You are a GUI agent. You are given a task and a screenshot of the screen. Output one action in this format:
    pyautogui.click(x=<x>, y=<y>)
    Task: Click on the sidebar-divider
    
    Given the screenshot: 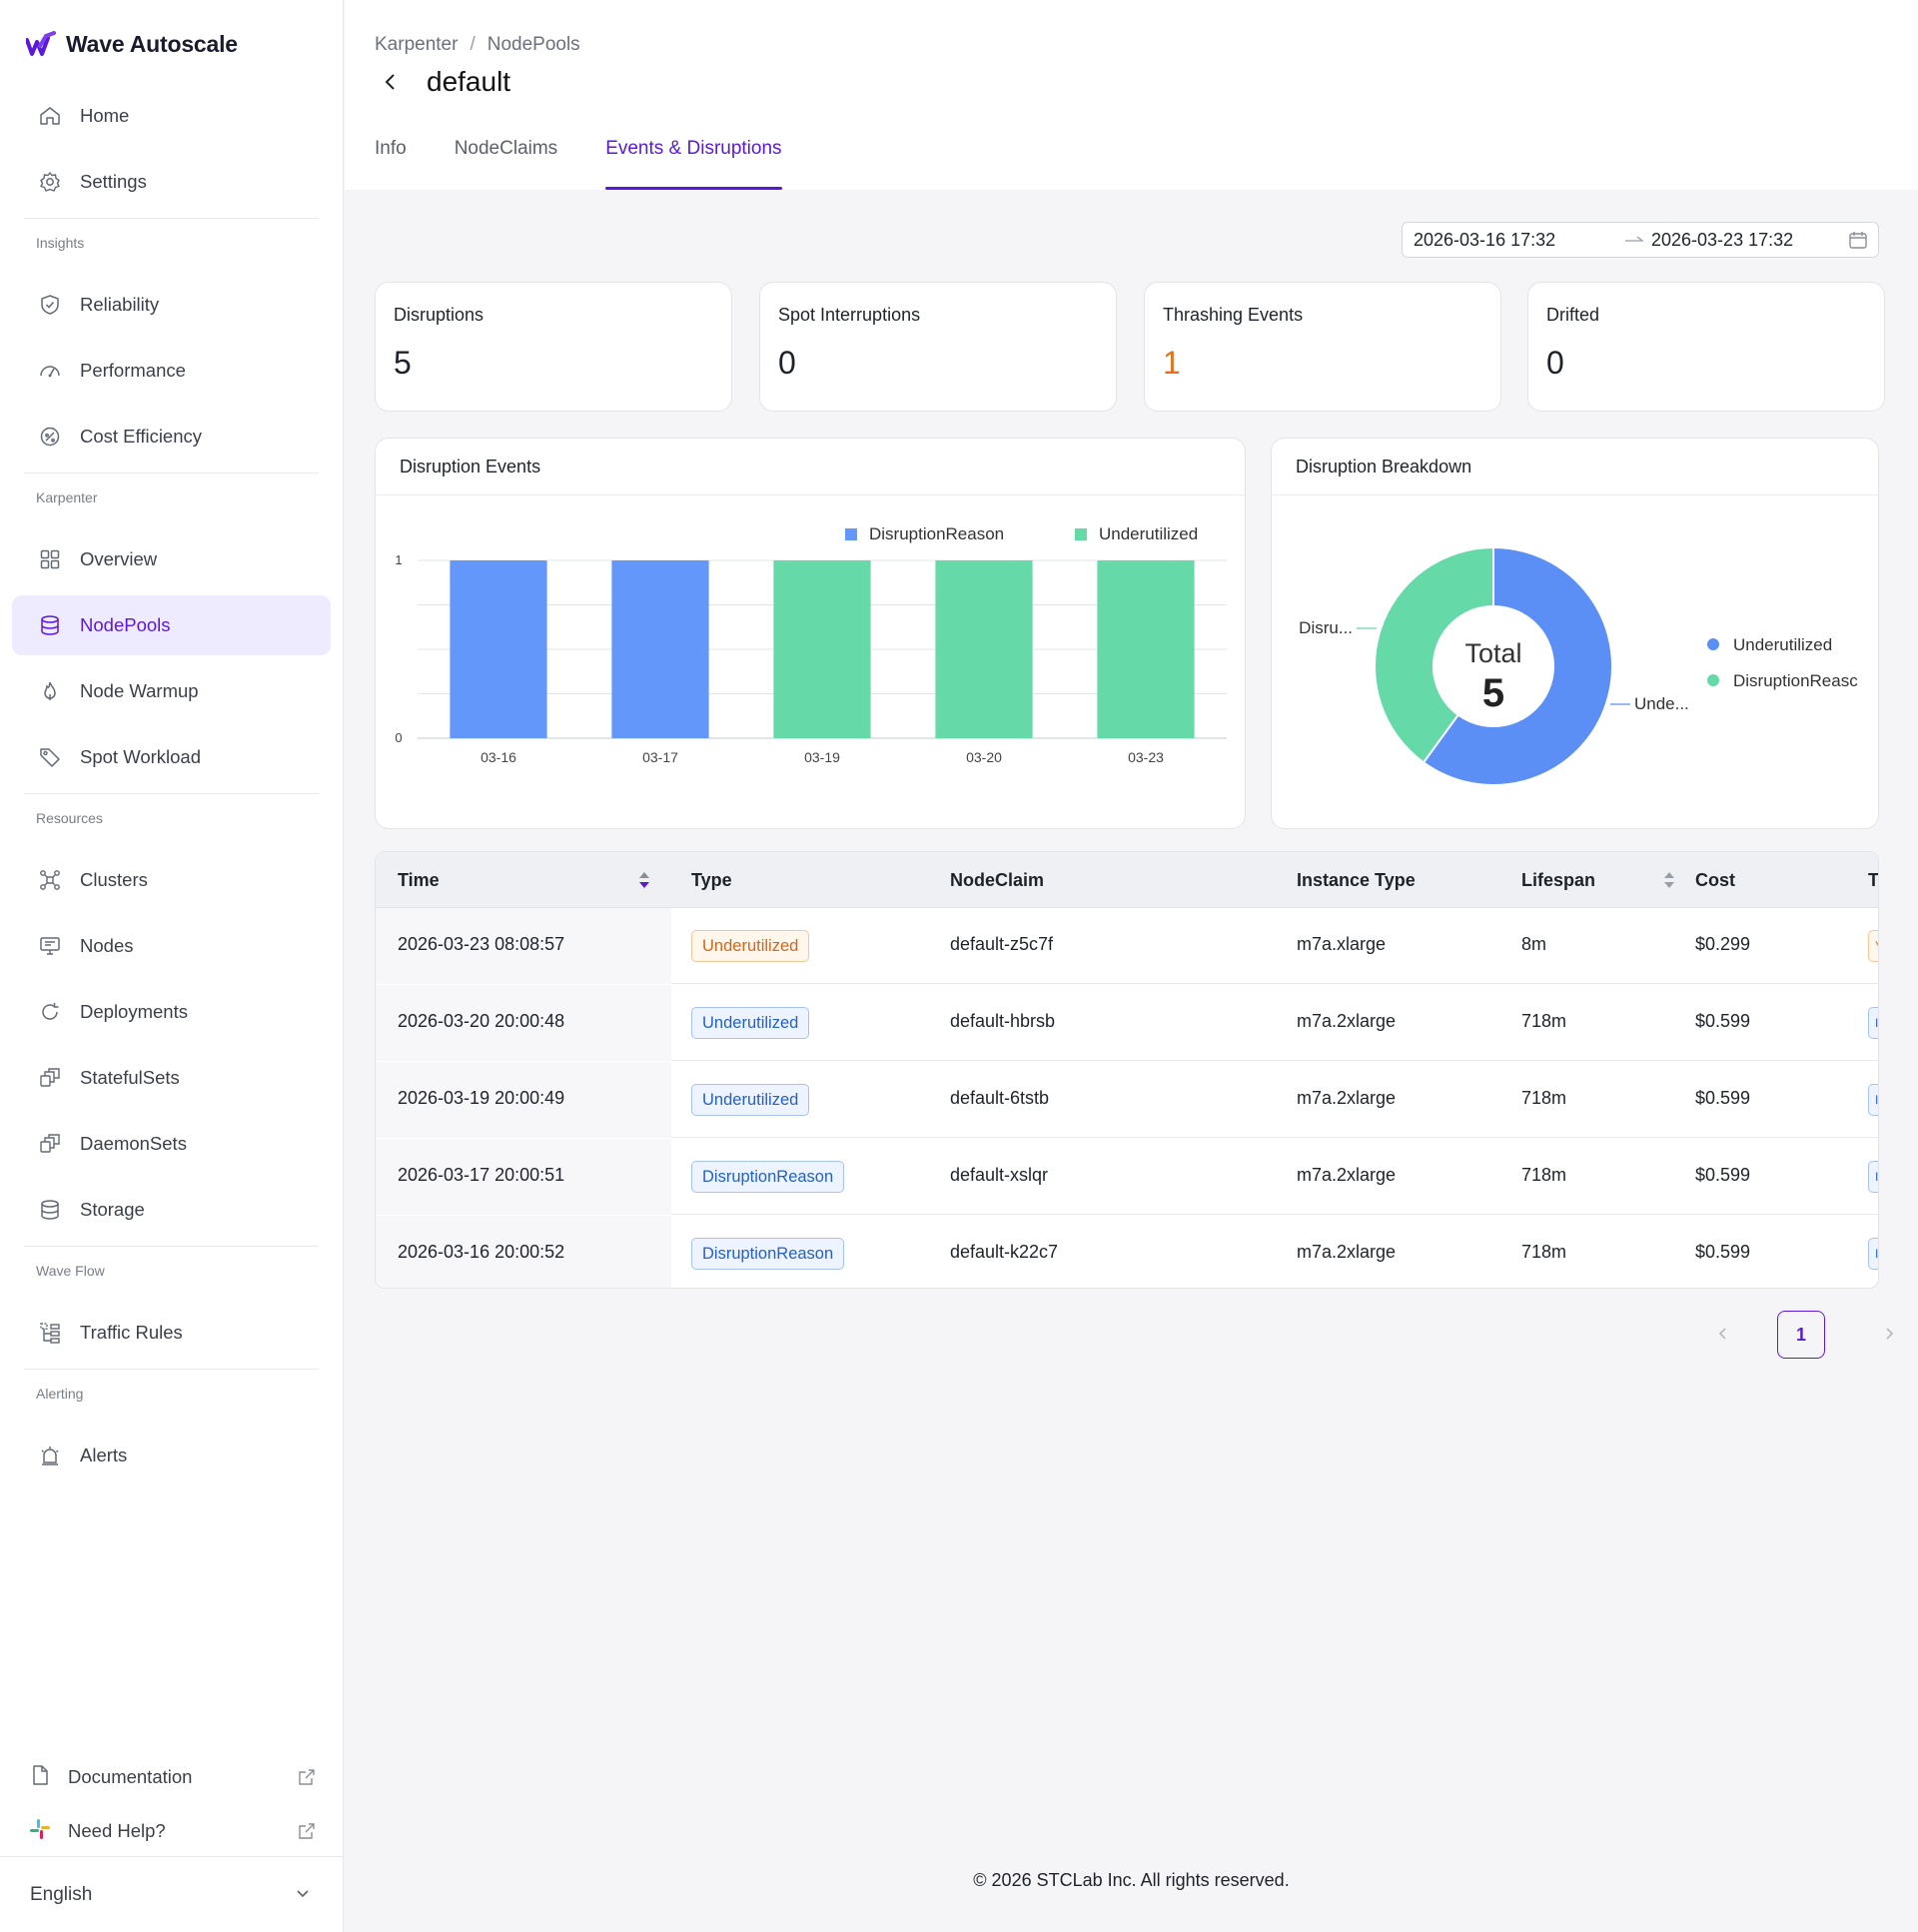 What is the action you would take?
    pyautogui.click(x=171, y=1246)
    